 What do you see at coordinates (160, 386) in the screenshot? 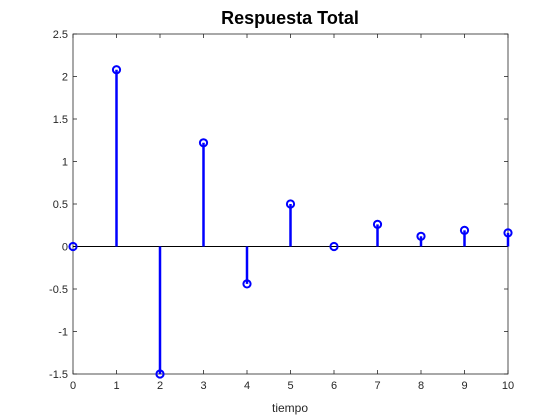
I see `x-tick-label: 2` at bounding box center [160, 386].